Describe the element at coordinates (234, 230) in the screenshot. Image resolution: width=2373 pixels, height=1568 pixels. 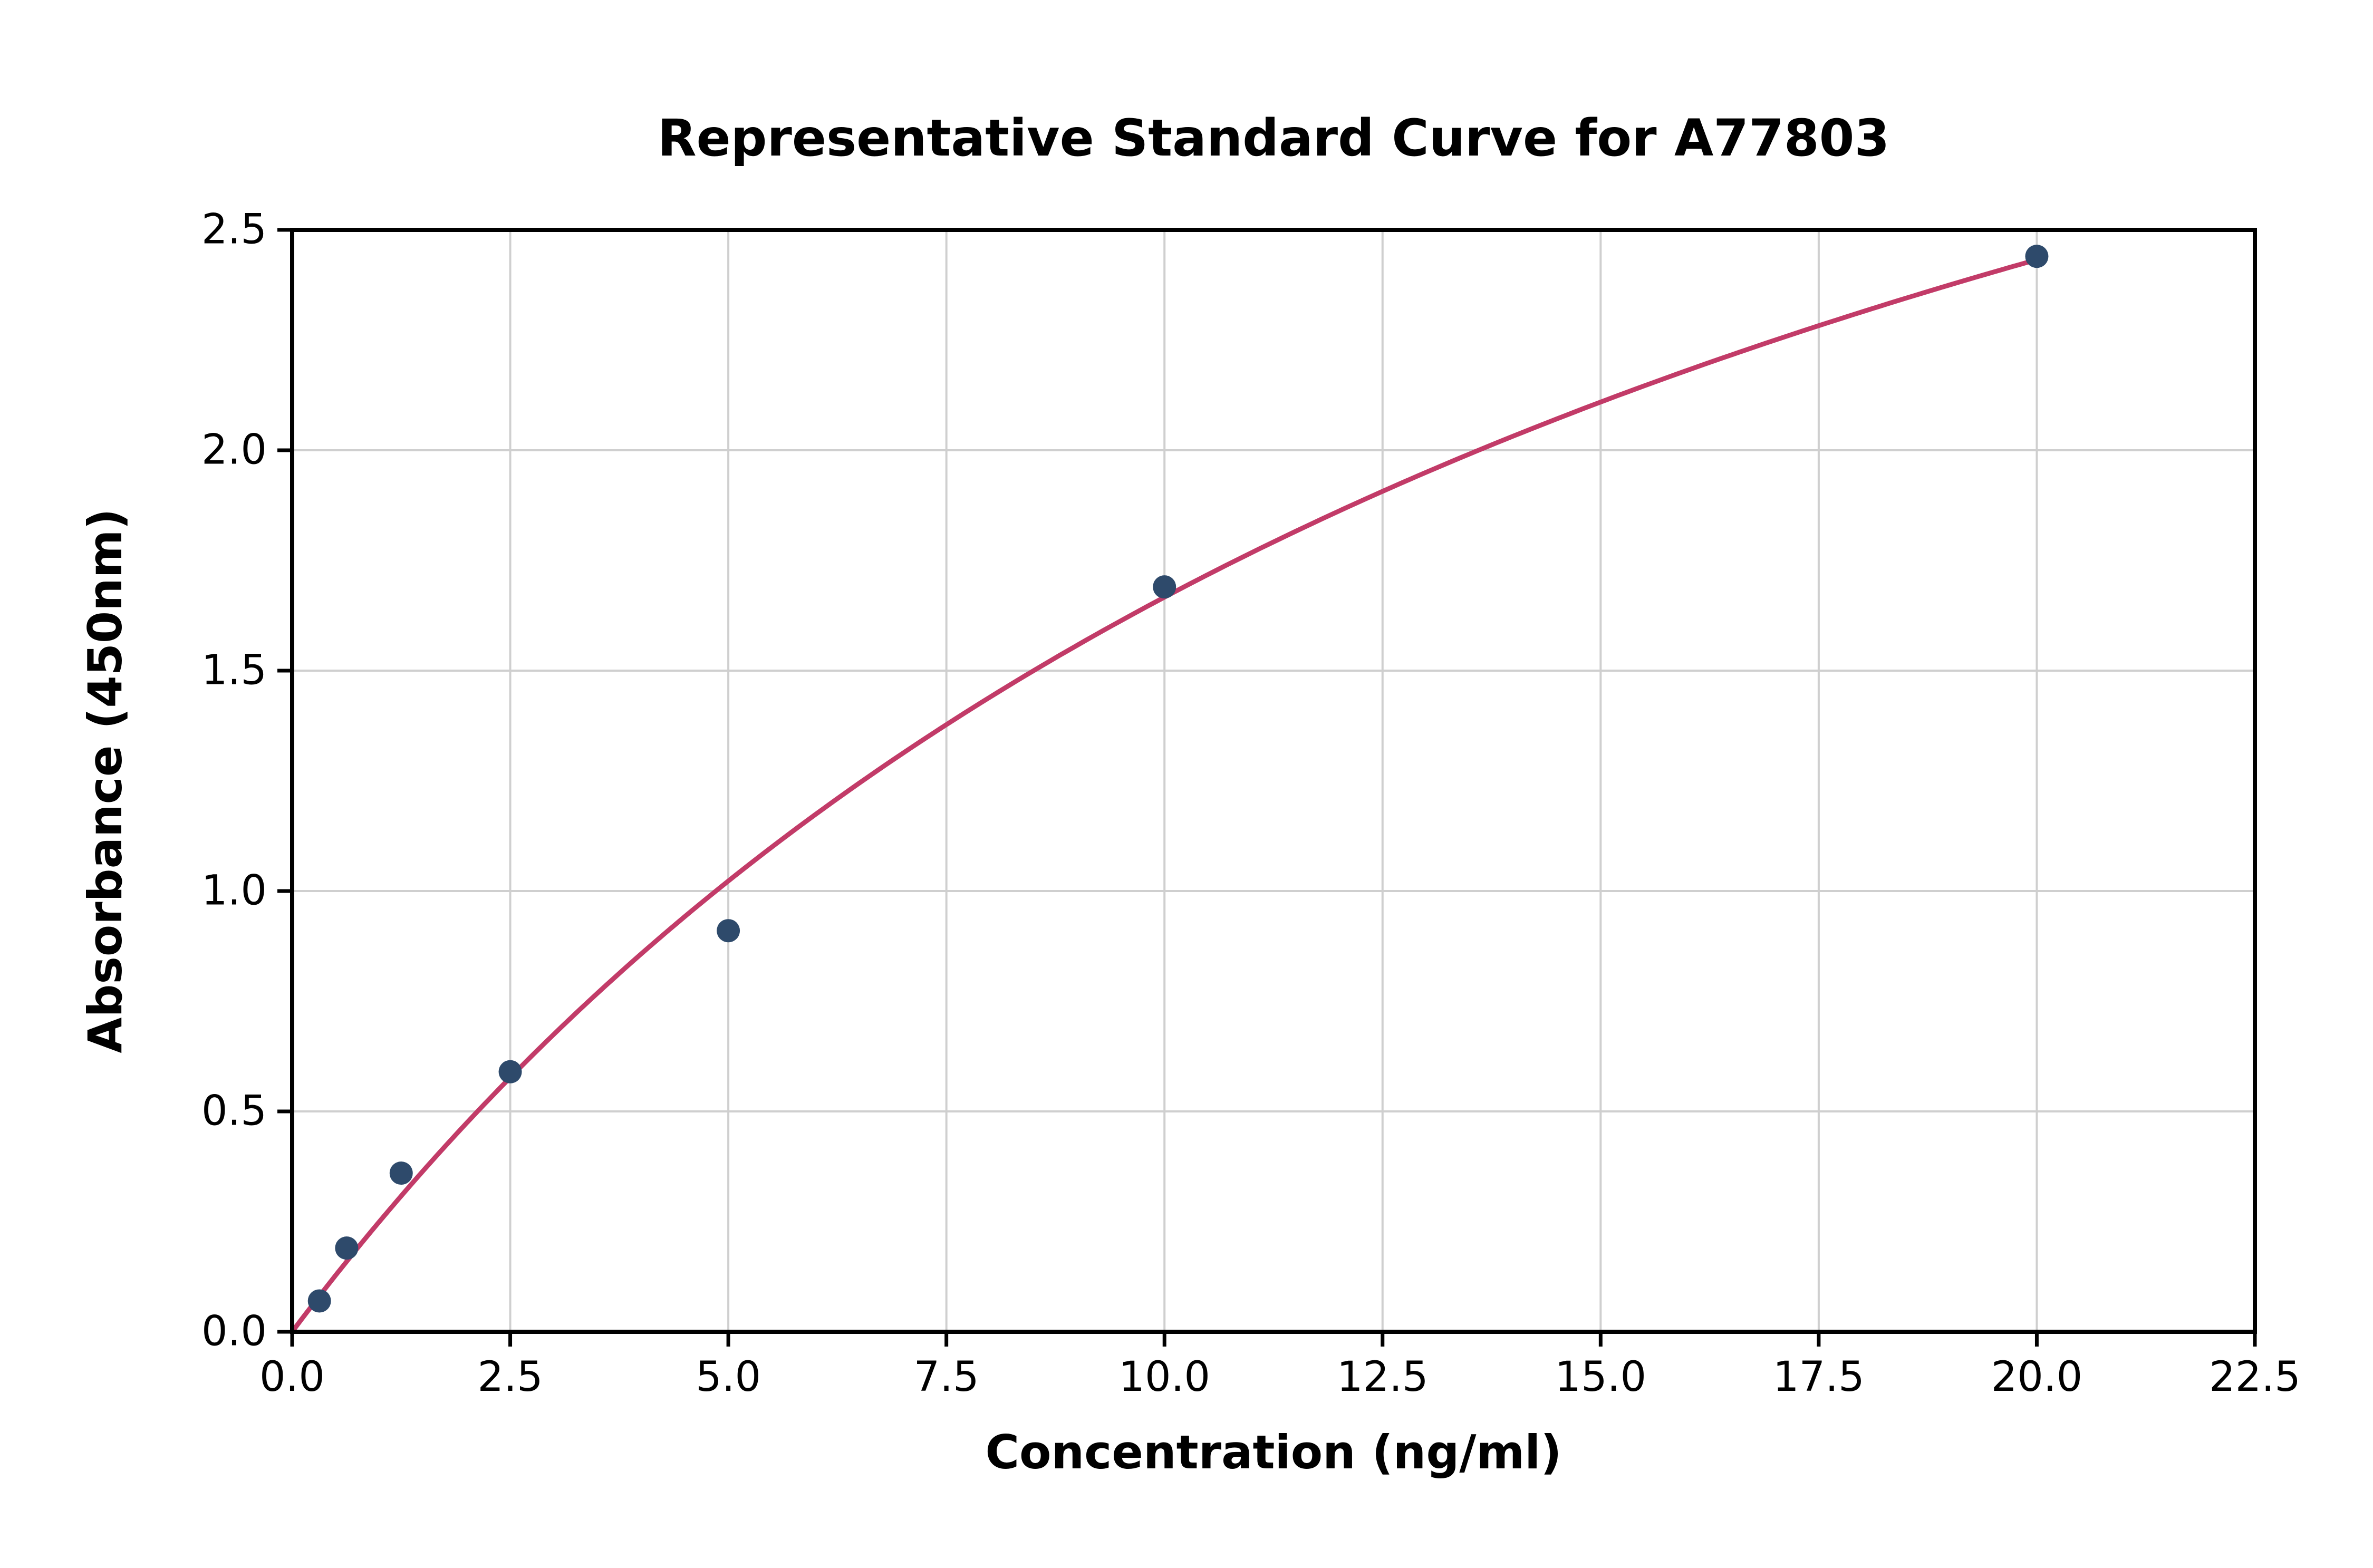
I see `y-tick-label-5: 2.5` at that location.